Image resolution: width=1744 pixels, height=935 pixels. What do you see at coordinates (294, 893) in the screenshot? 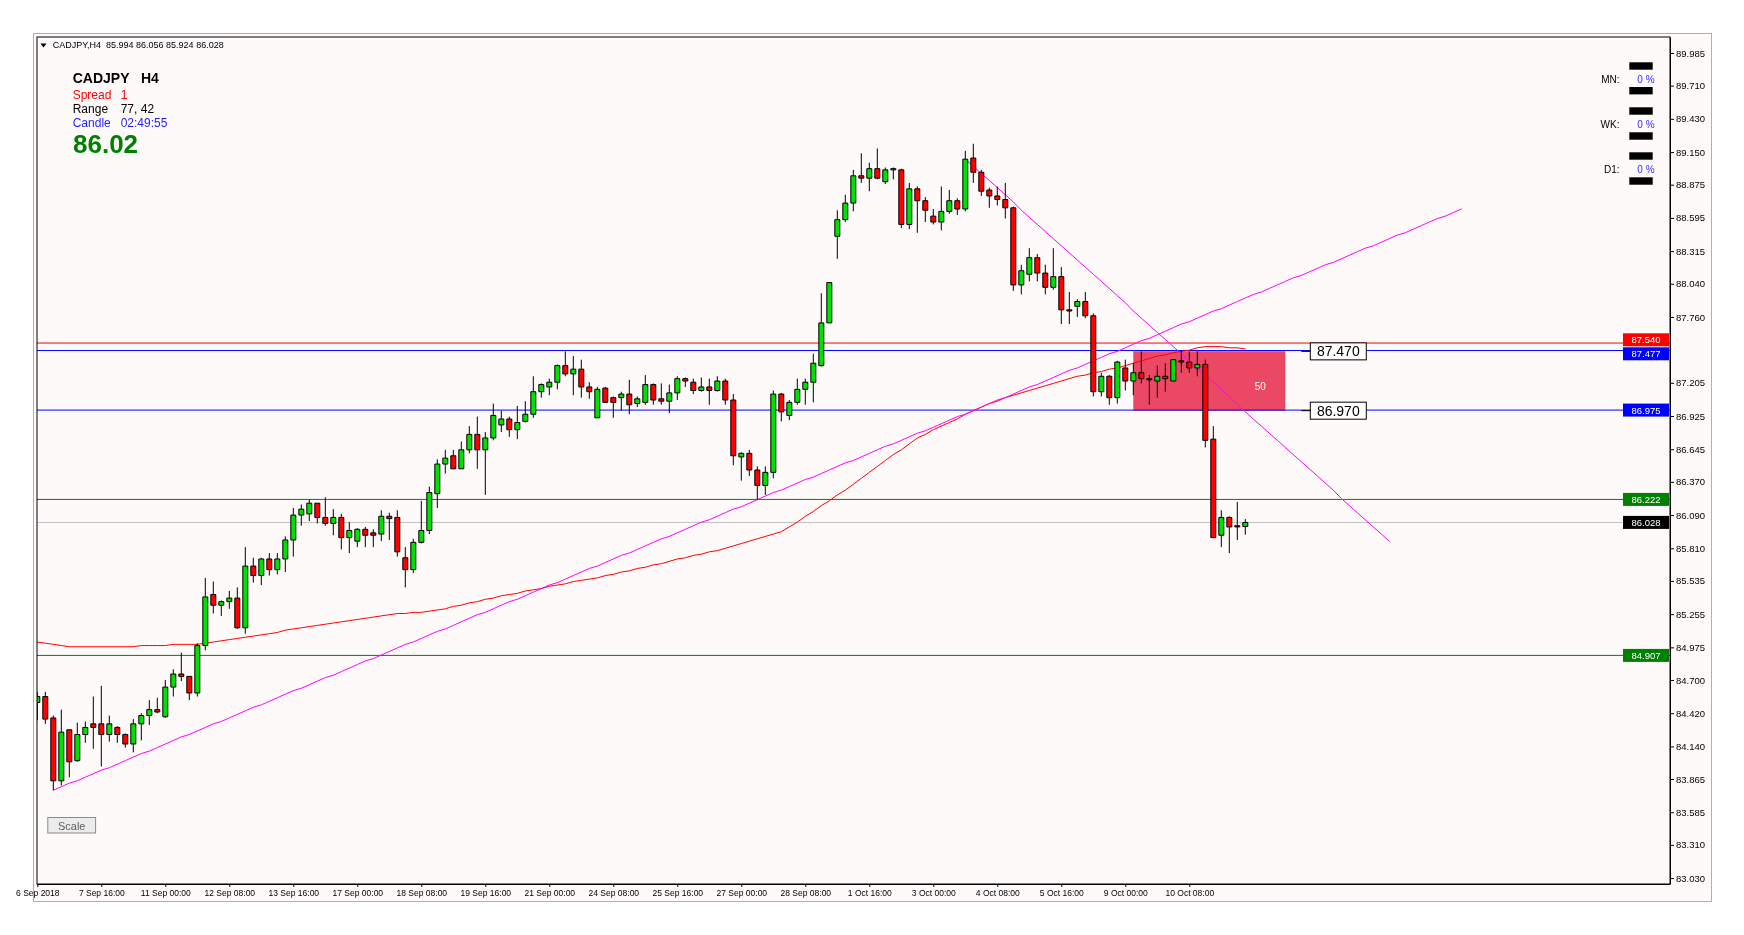
I see `x-tick-label: 13 Sep 16:00` at bounding box center [294, 893].